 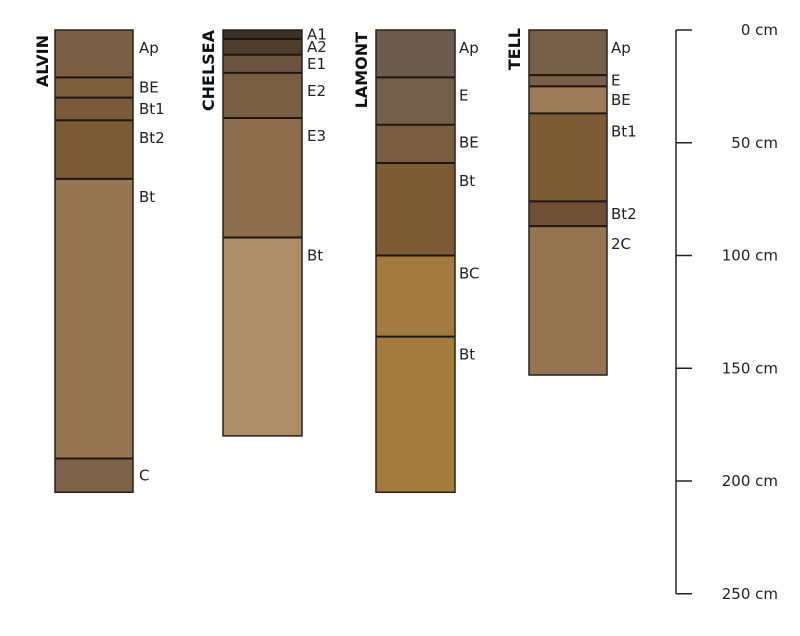 What do you see at coordinates (750, 594) in the screenshot?
I see `scale-tick-label: 250 cm` at bounding box center [750, 594].